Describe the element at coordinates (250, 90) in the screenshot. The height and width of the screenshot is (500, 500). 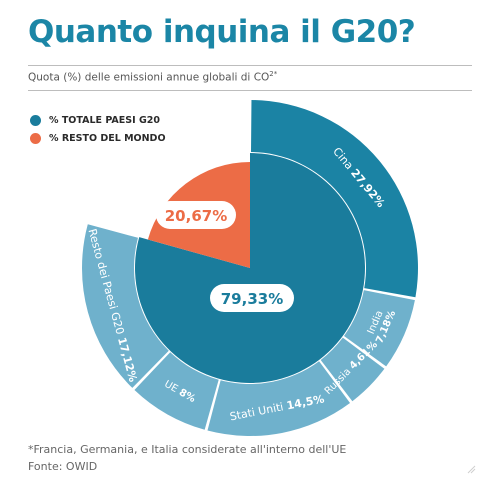
I see `subtitle-divider` at that location.